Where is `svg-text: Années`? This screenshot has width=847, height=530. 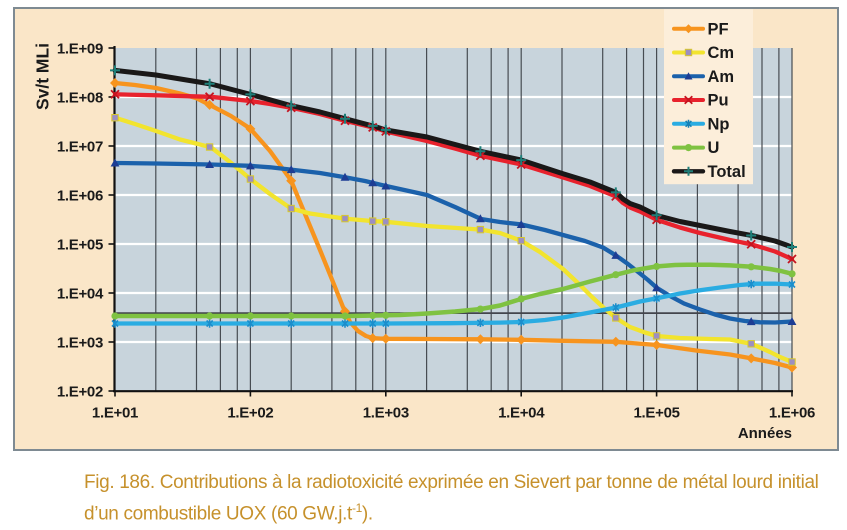 svg-text: Années is located at coordinates (765, 433).